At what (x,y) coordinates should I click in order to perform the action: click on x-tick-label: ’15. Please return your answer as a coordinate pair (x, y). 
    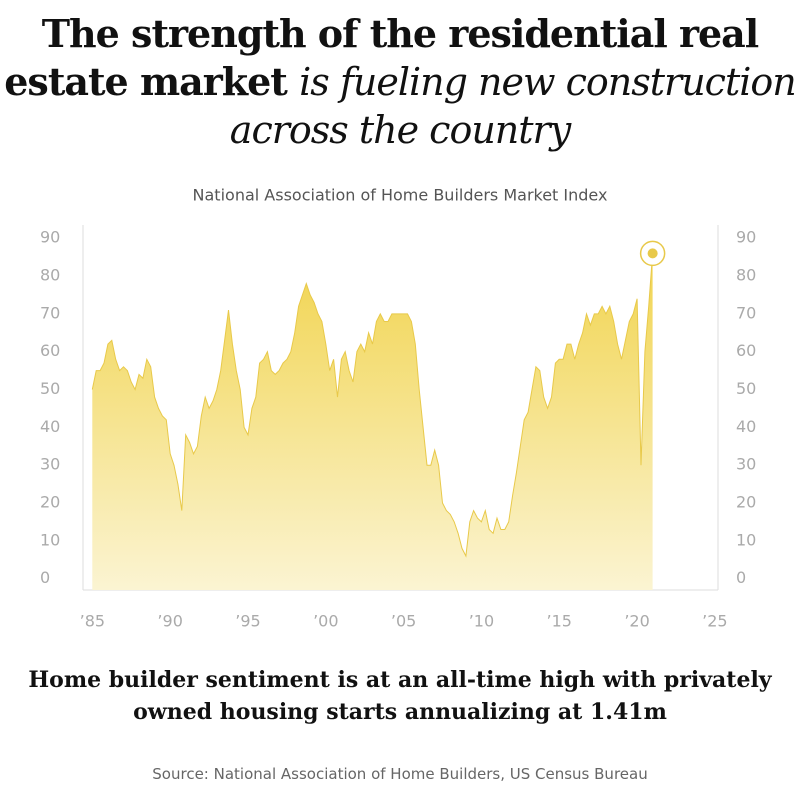
    Looking at the image, I should click on (559, 621).